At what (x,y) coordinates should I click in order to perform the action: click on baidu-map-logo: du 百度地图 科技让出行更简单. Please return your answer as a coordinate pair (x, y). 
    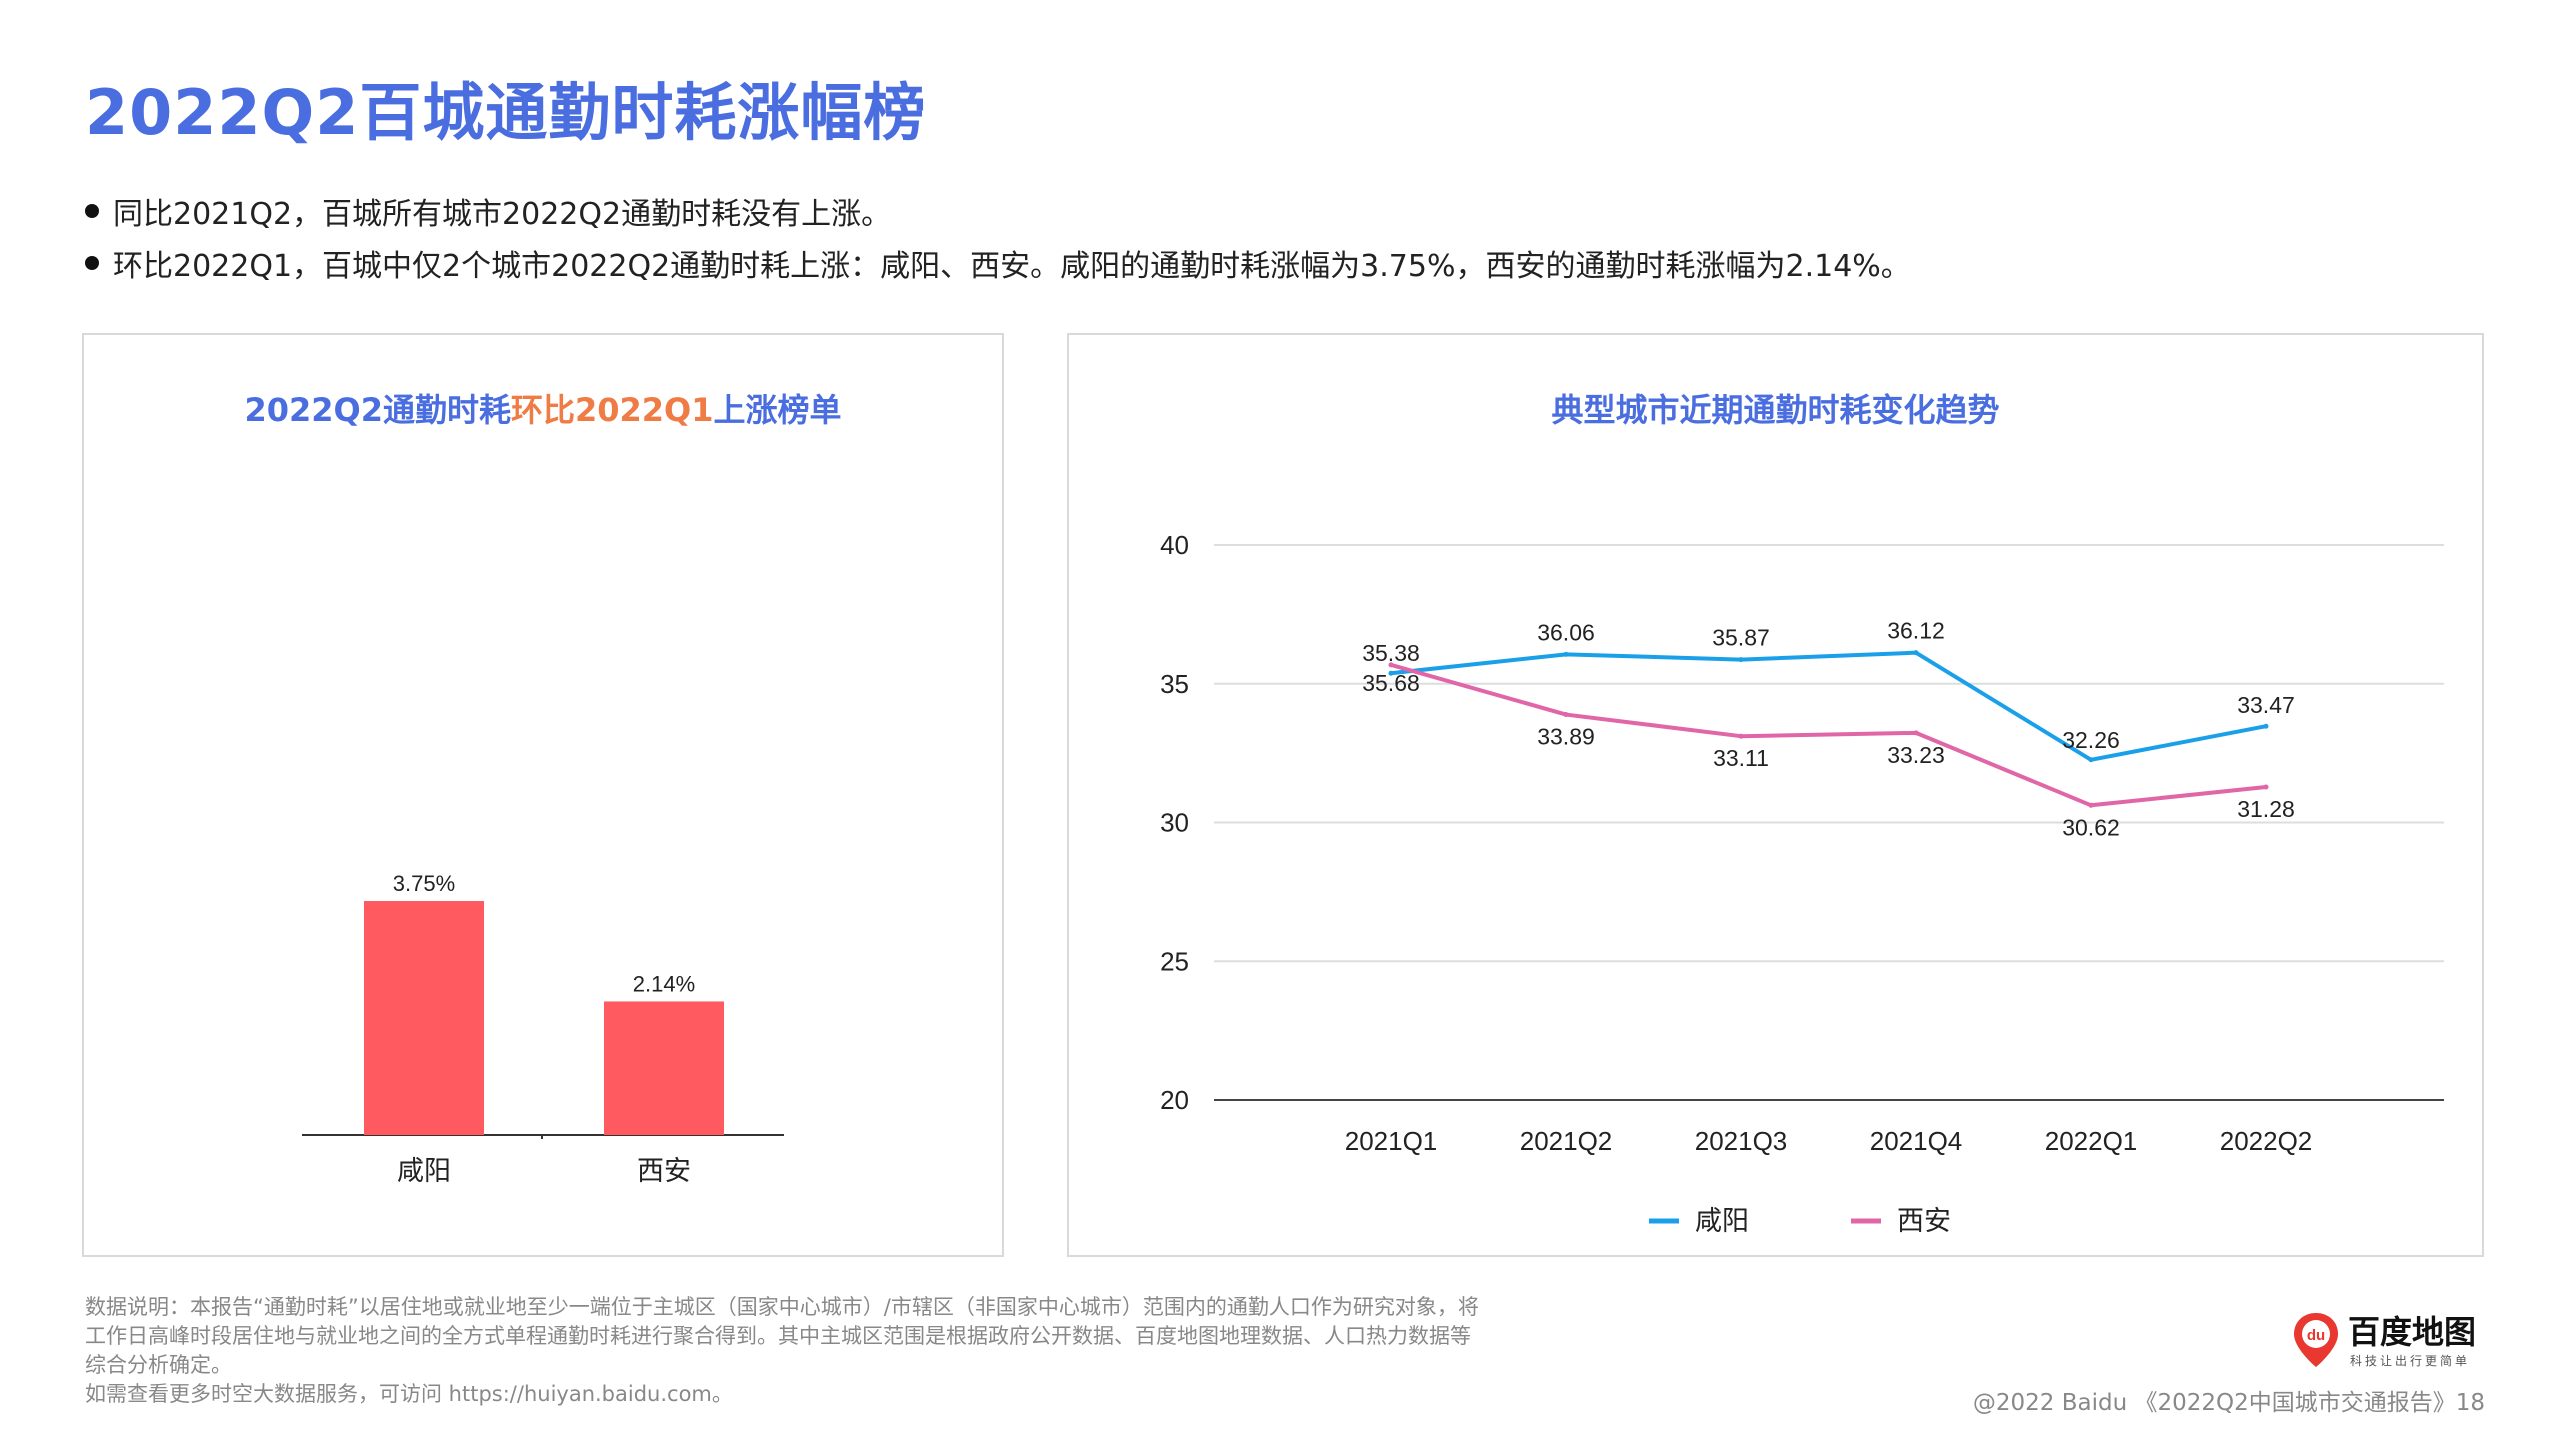
    Looking at the image, I should click on (2388, 1339).